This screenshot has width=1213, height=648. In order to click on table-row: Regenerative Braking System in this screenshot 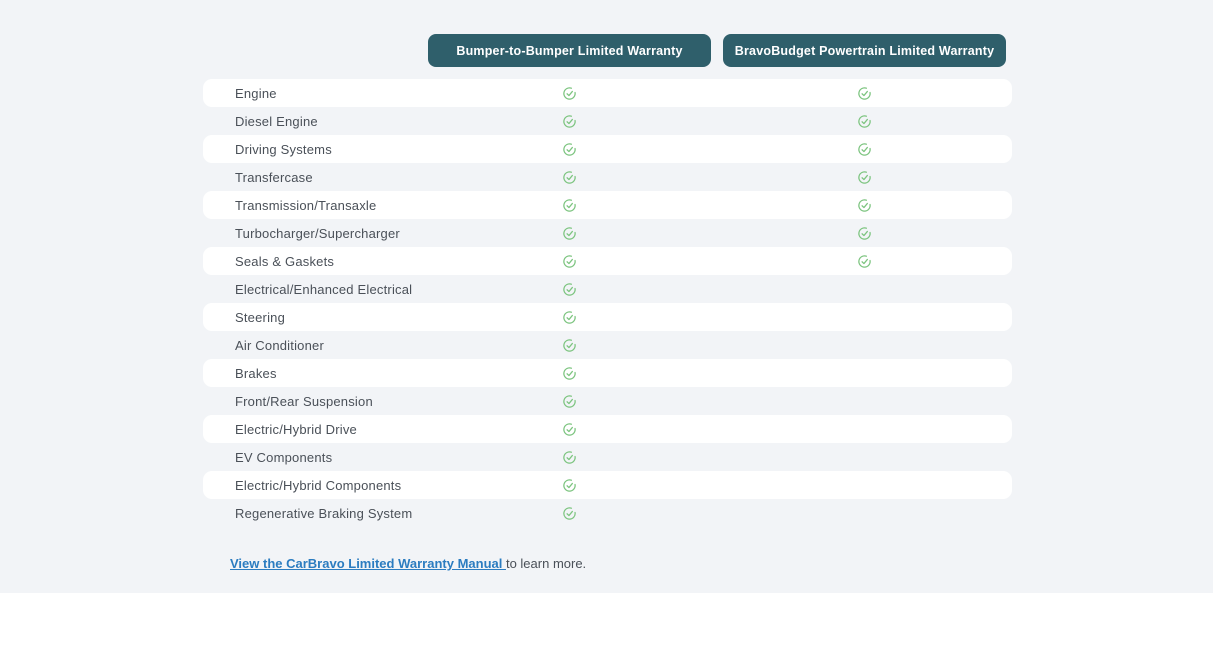, I will do `click(607, 513)`.